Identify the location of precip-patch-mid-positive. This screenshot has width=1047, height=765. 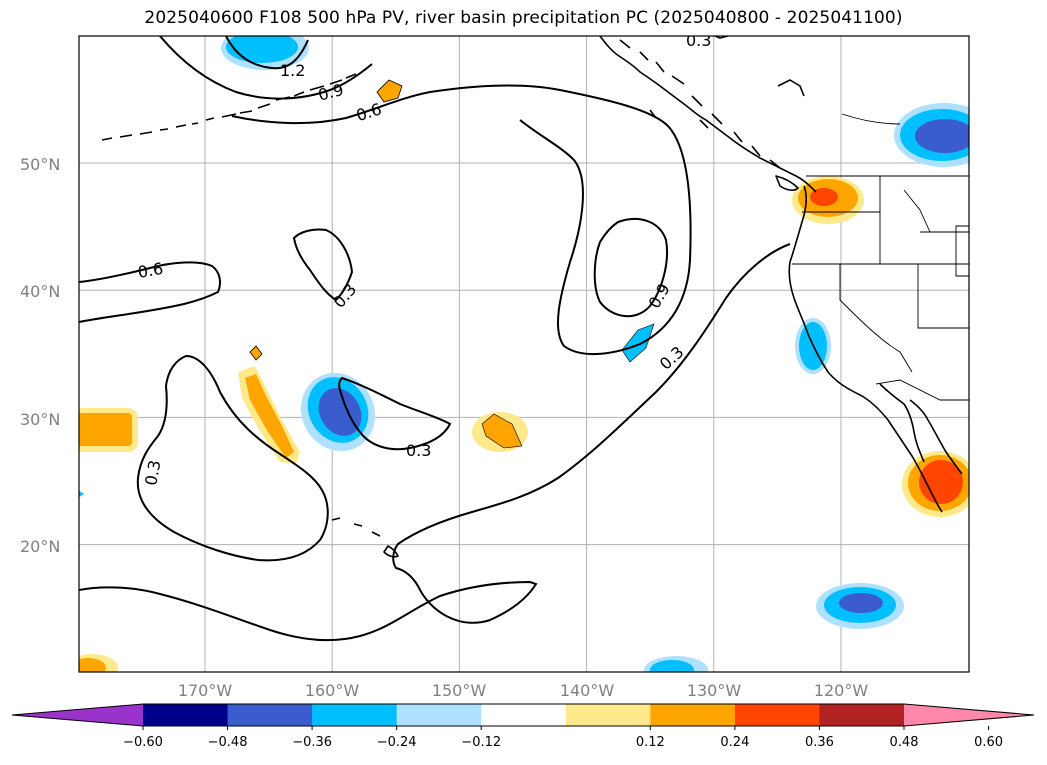
(500, 432).